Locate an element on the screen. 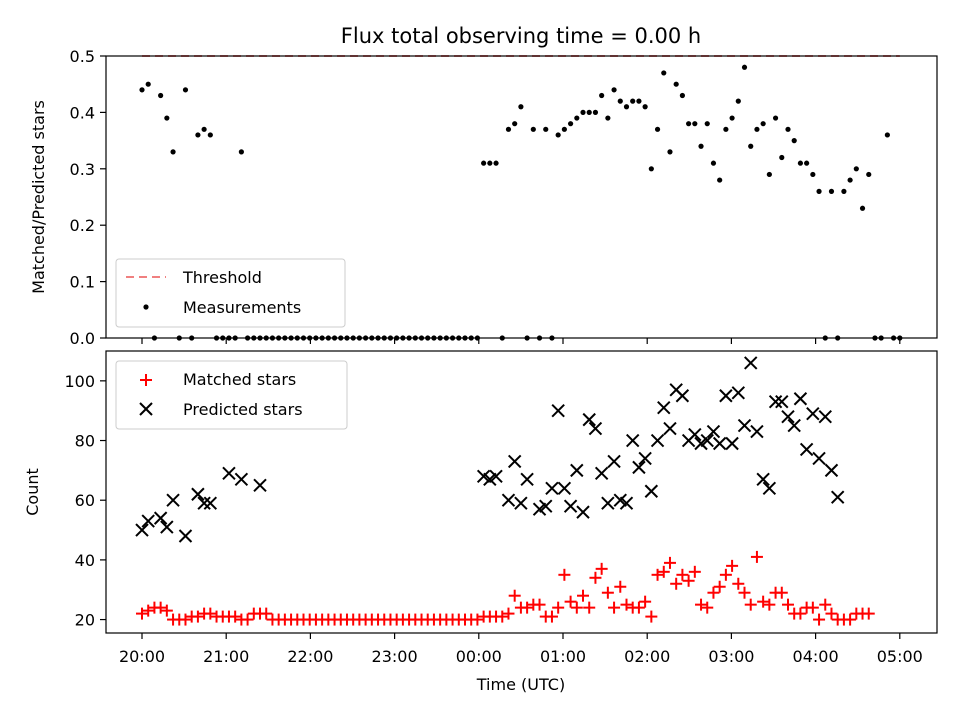 The width and height of the screenshot is (960, 720). x-tick-label: 01:00 is located at coordinates (563, 656).